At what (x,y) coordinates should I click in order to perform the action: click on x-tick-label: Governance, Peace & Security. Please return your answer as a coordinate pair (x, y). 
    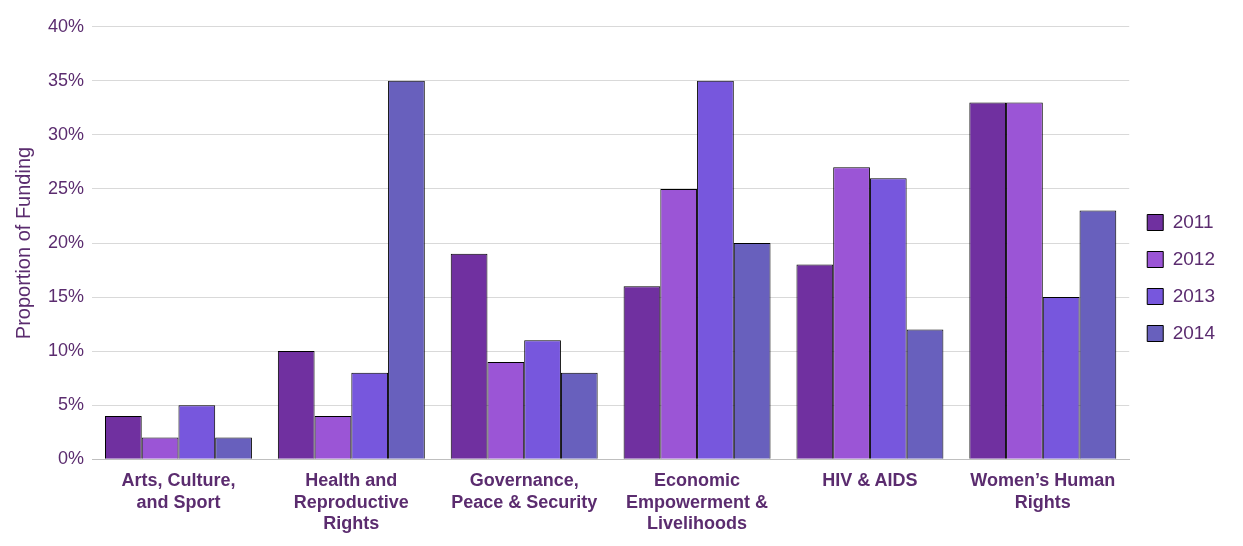
    Looking at the image, I should click on (524, 490).